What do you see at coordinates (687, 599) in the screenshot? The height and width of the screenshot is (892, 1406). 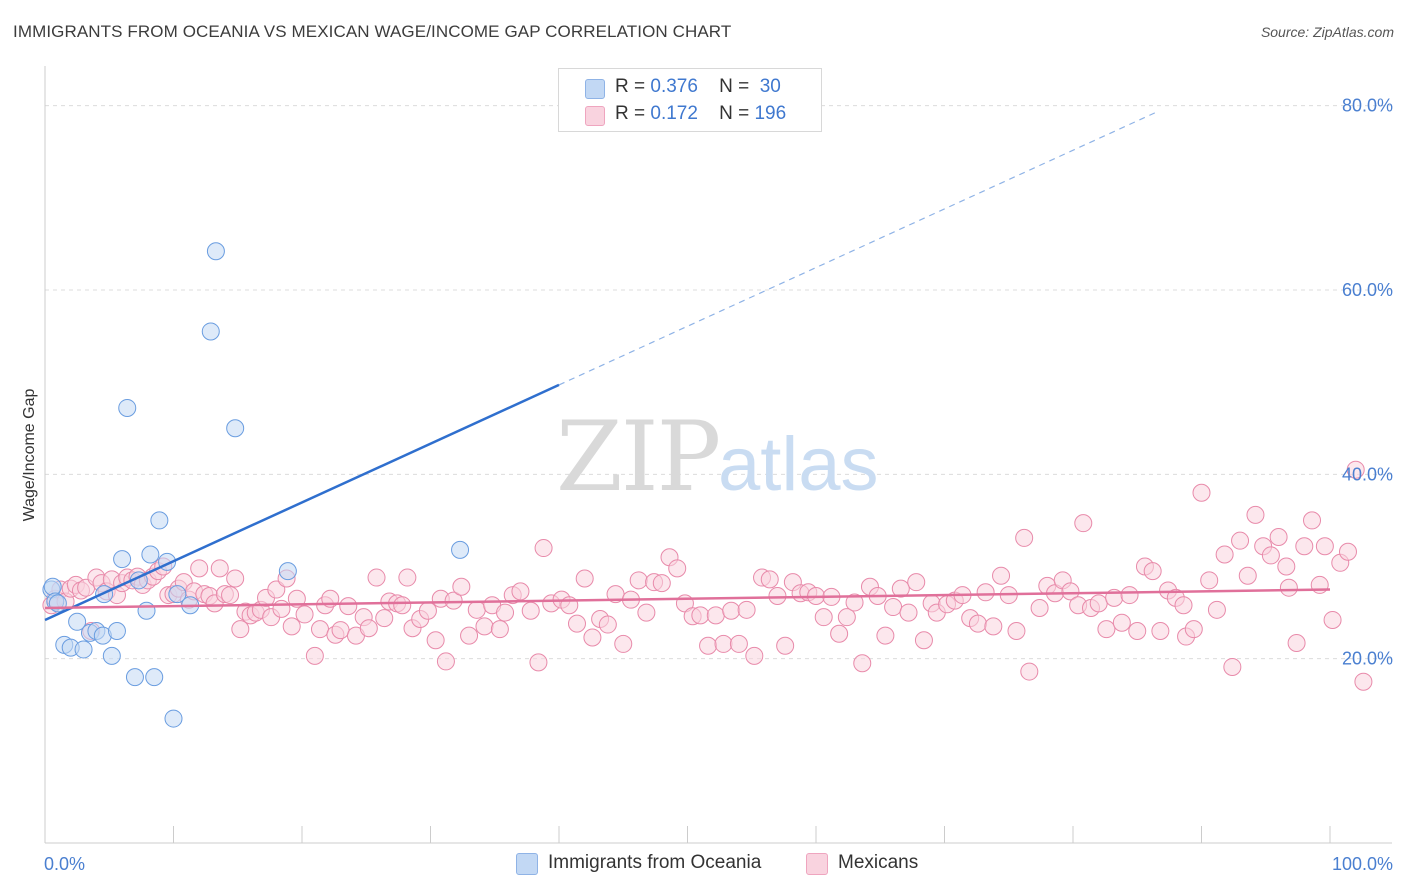 I see `mexicans-trend-line` at bounding box center [687, 599].